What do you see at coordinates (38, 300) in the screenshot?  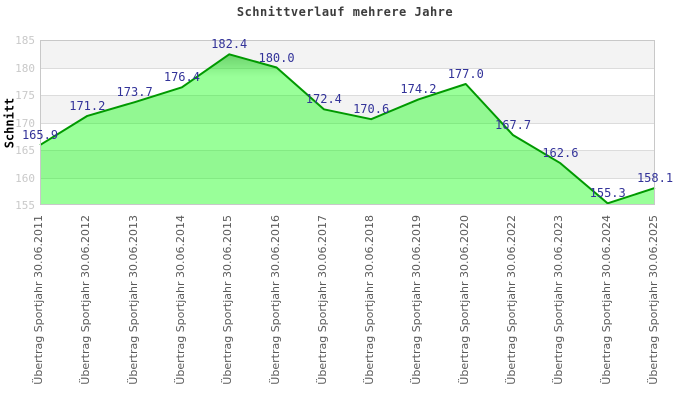 I see `x-tick-label: Übertrag Sportjahr 30.06.2011` at bounding box center [38, 300].